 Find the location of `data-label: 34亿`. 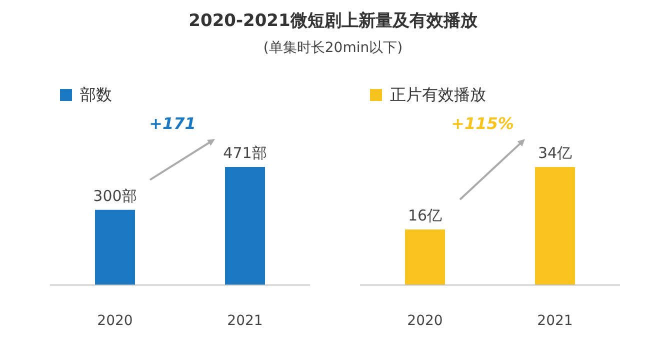

data-label: 34亿 is located at coordinates (555, 153).